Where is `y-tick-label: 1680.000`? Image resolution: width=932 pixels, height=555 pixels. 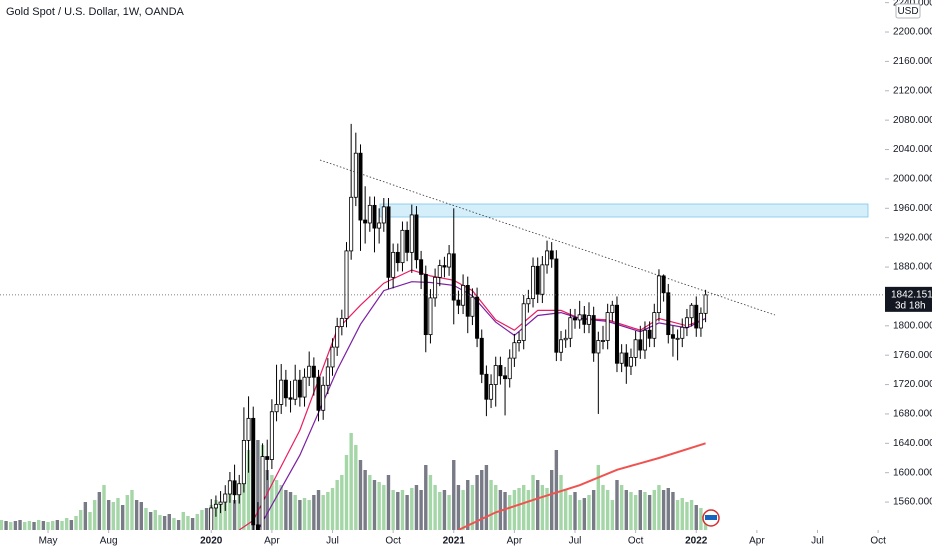 y-tick-label: 1680.000 is located at coordinates (912, 414).